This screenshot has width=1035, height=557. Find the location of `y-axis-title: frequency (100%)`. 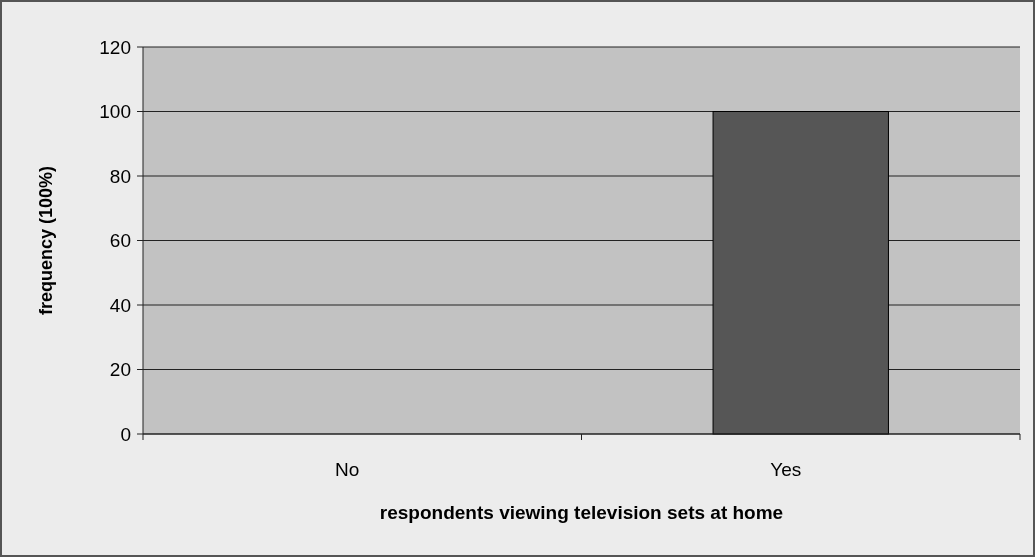

y-axis-title: frequency (100%) is located at coordinates (46, 240).